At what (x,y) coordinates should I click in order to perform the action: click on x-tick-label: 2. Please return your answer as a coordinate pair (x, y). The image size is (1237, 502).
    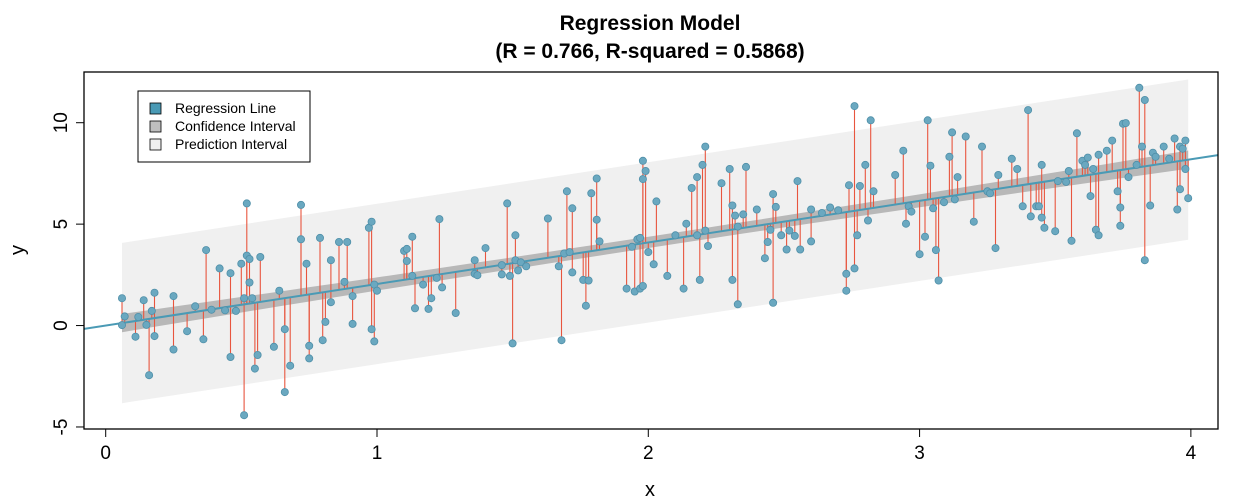
    Looking at the image, I should click on (648, 453).